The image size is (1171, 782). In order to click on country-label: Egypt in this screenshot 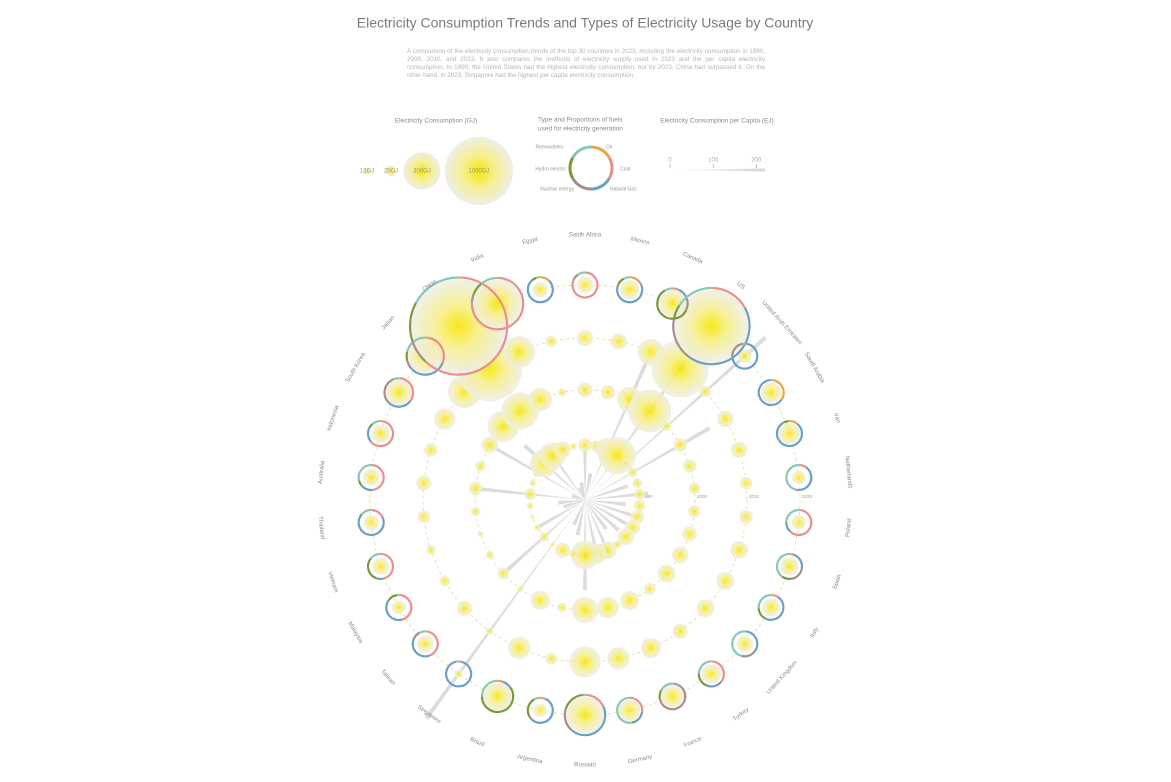, I will do `click(530, 241)`.